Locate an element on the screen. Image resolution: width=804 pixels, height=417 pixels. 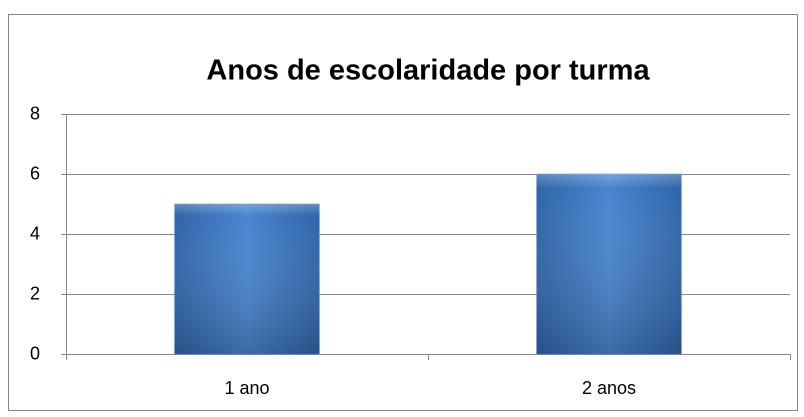
chart-title: Anos de escolaridade por turma is located at coordinates (428, 71).